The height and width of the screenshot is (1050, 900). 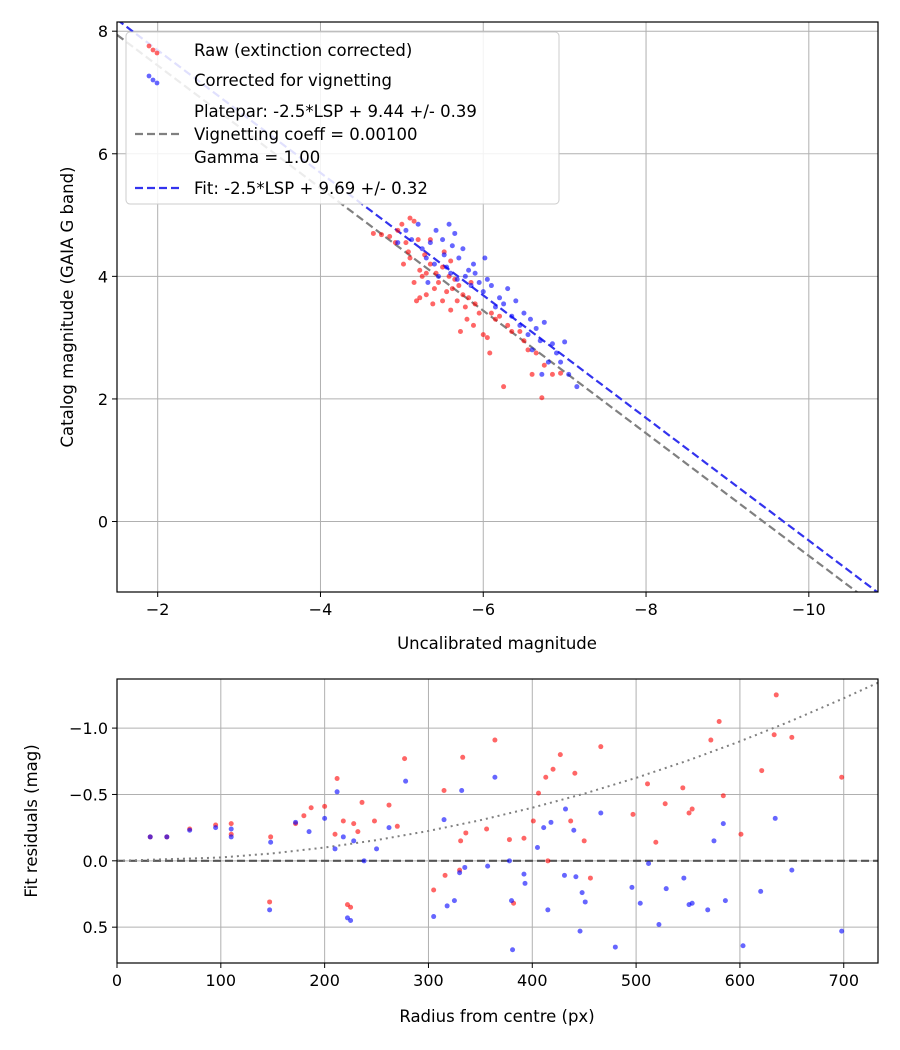 What do you see at coordinates (31, 820) in the screenshot?
I see `bottom-ylabel: Fit residuals (mag)` at bounding box center [31, 820].